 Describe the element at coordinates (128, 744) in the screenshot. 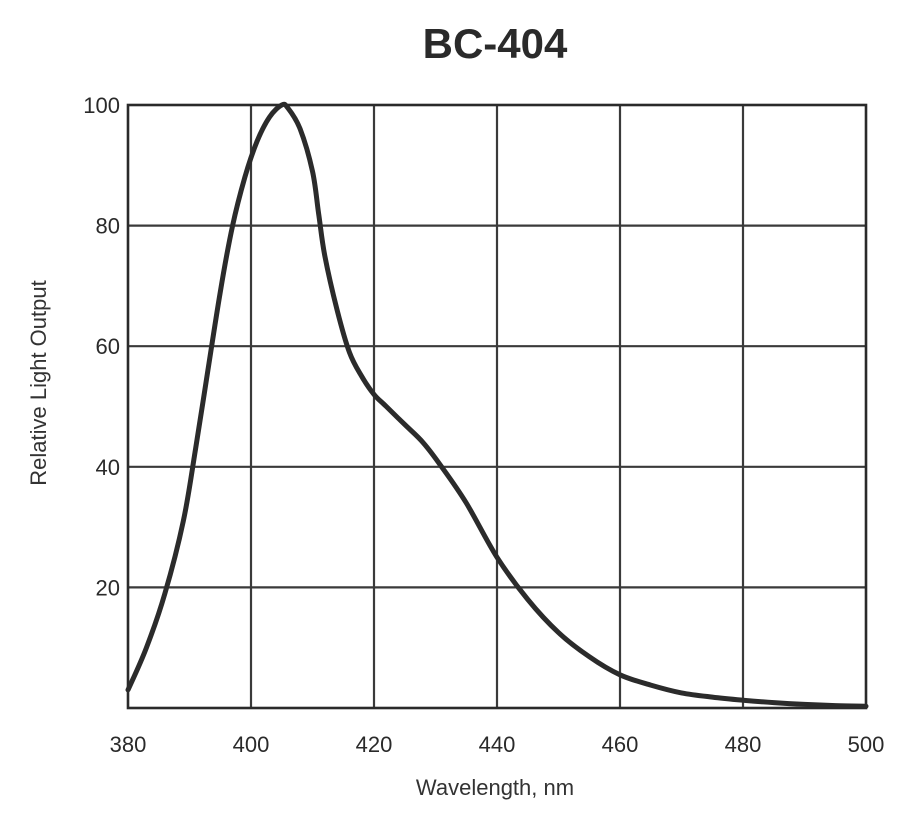

I see `x-tick-label: 380` at that location.